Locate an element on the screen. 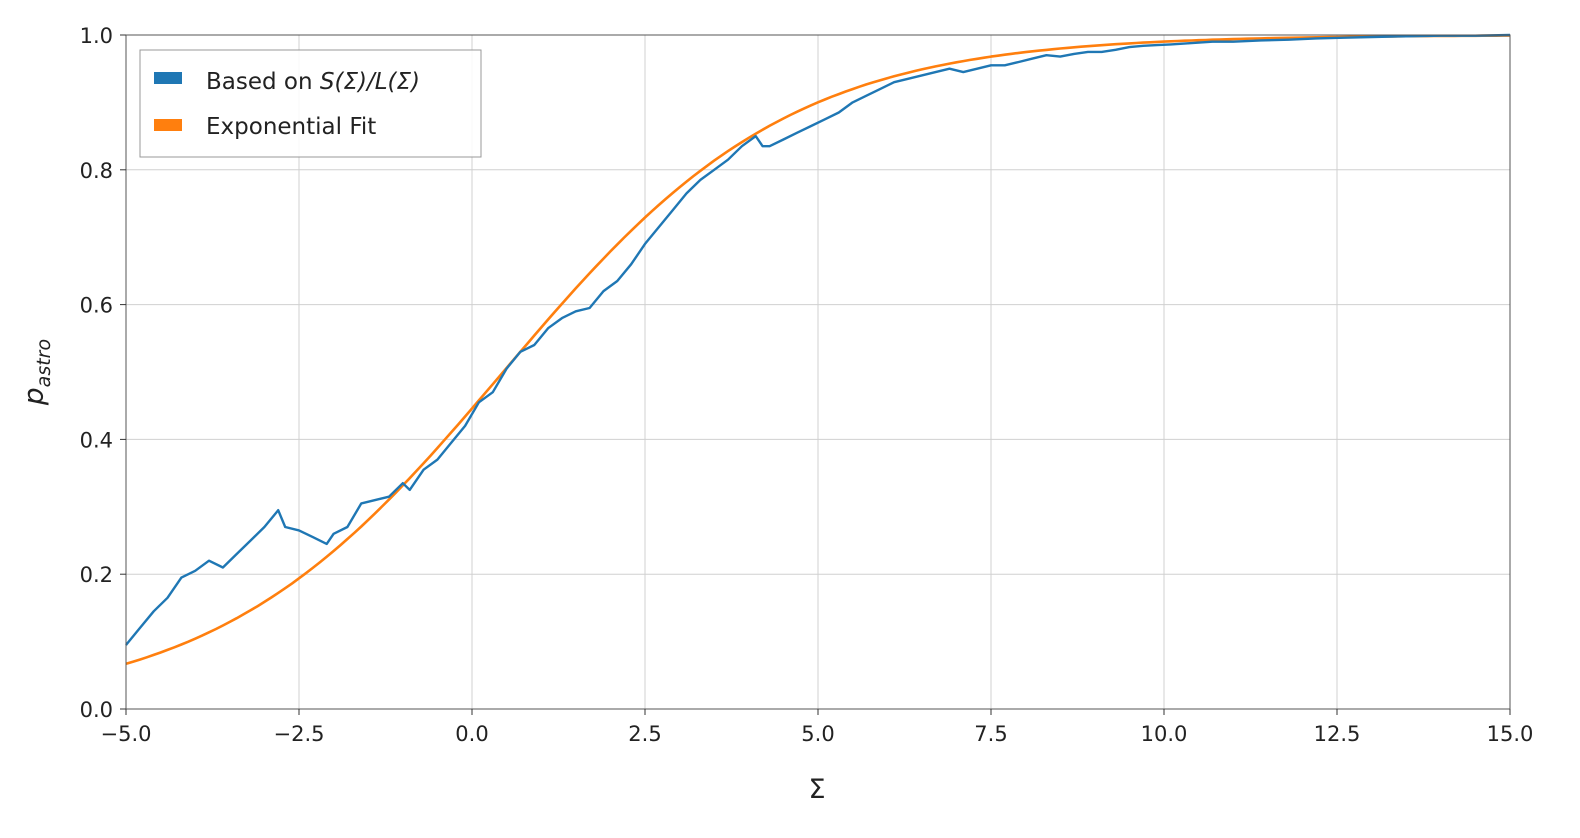 This screenshot has width=1580, height=838. legend-box is located at coordinates (310, 103).